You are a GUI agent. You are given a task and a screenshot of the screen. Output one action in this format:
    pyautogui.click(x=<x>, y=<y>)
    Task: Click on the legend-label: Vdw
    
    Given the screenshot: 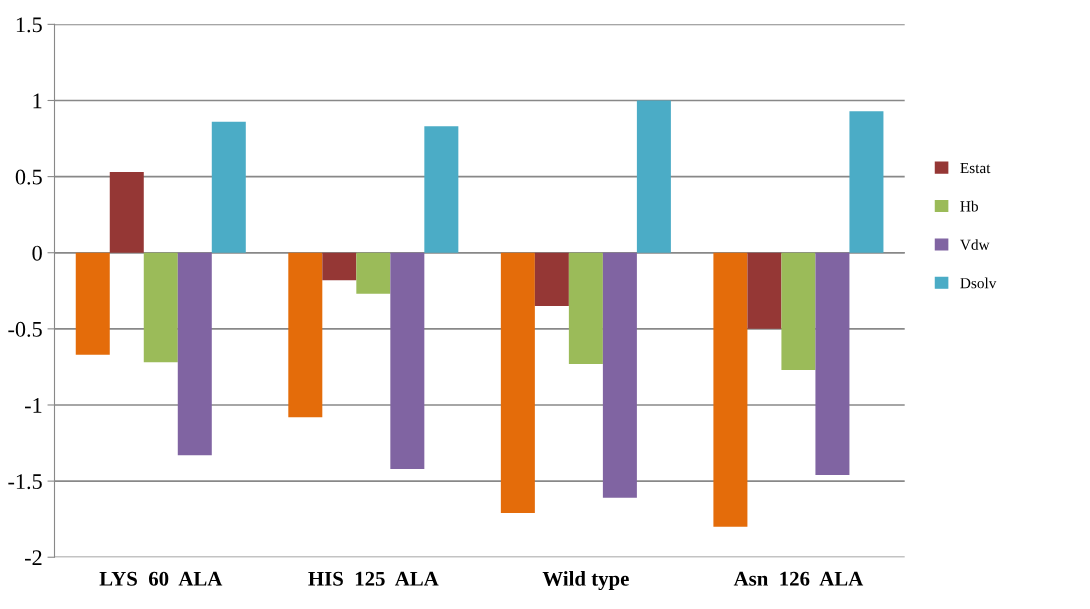 What is the action you would take?
    pyautogui.click(x=975, y=244)
    